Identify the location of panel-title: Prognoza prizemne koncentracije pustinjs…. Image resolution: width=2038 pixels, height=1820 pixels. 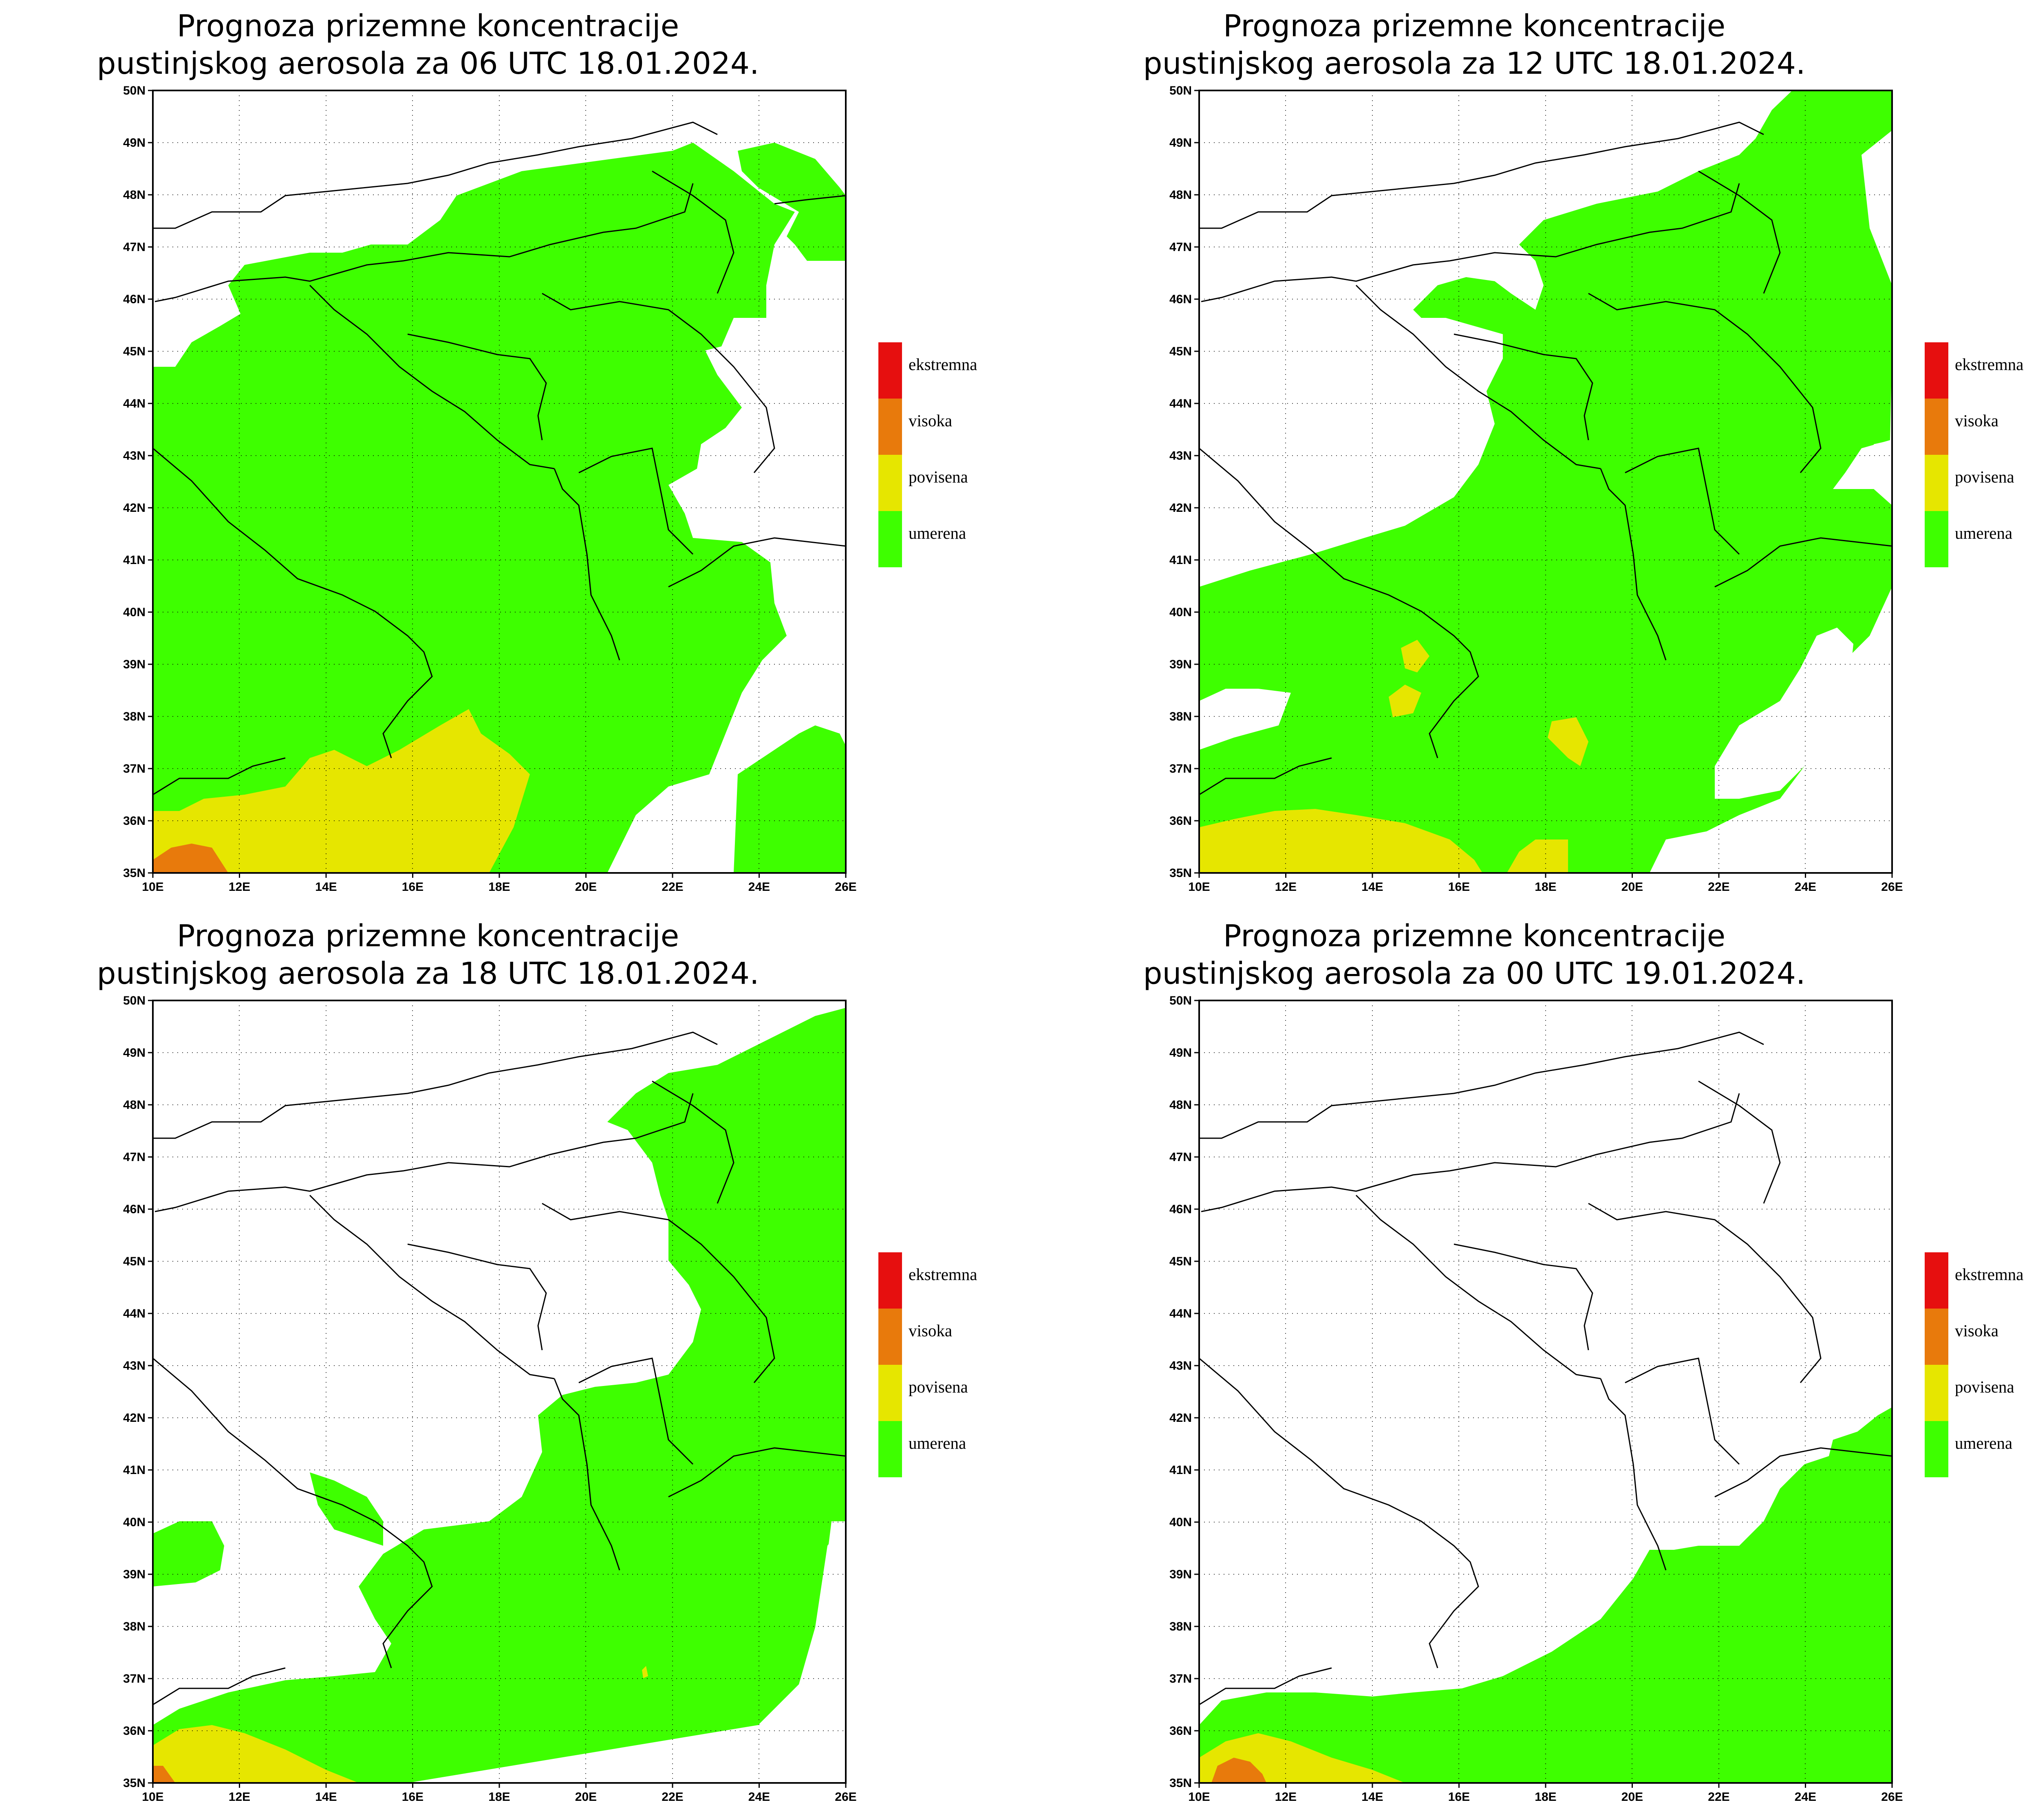
(428, 44).